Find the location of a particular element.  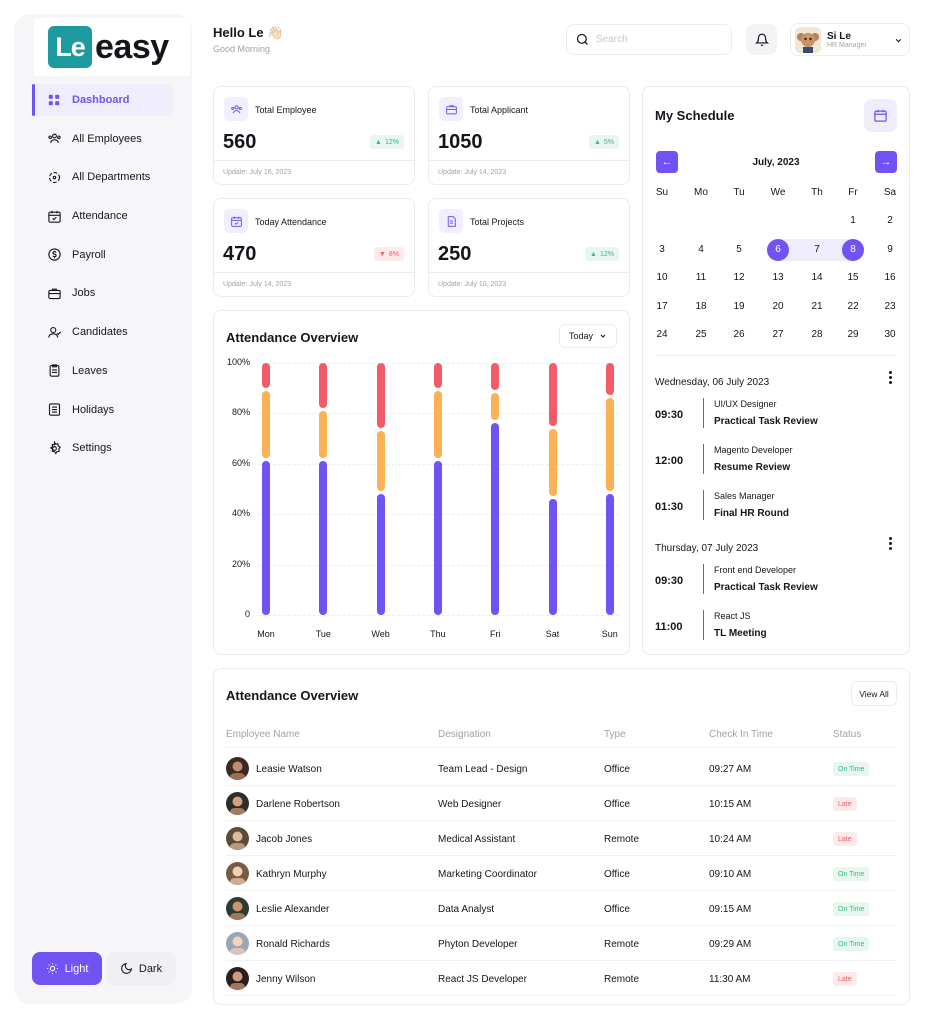

sidebar-item-settings: Settings is located at coordinates (103, 448).